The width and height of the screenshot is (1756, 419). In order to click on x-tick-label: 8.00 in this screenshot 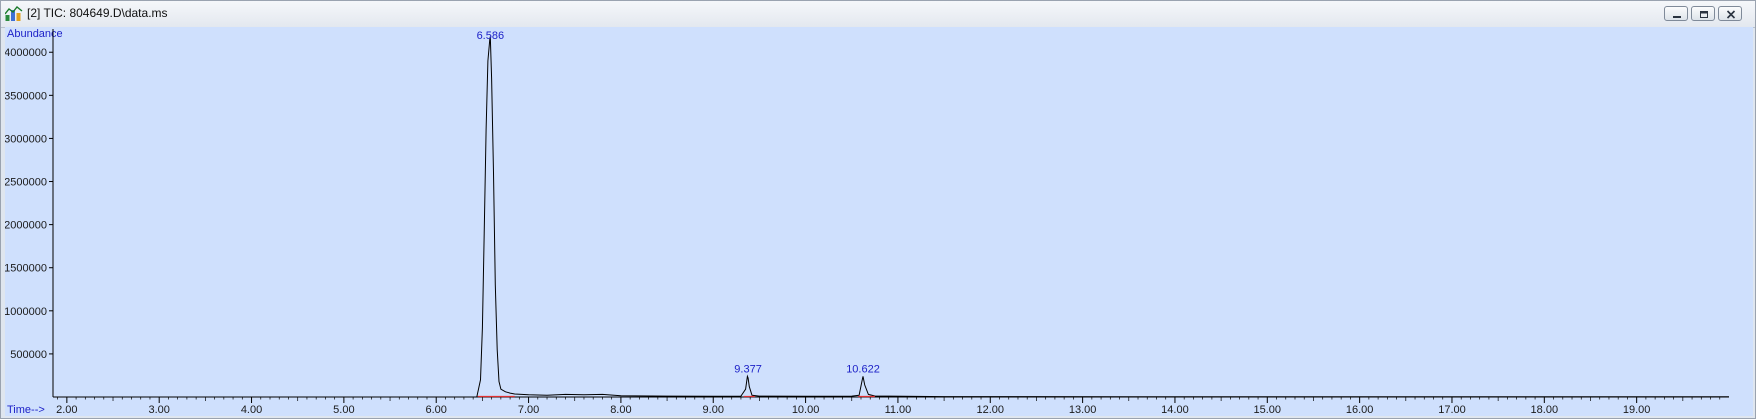, I will do `click(620, 410)`.